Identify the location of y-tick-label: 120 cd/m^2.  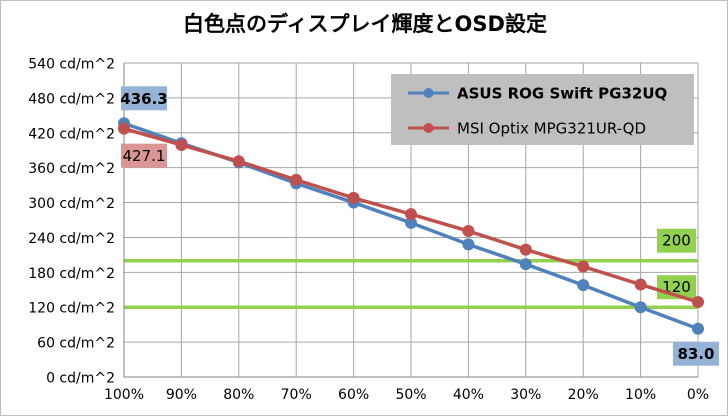
(71, 309).